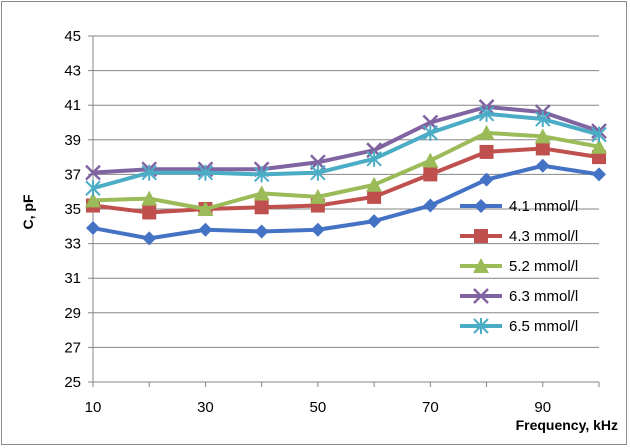 This screenshot has height=448, width=630. I want to click on y-axis-title: C, pF, so click(28, 211).